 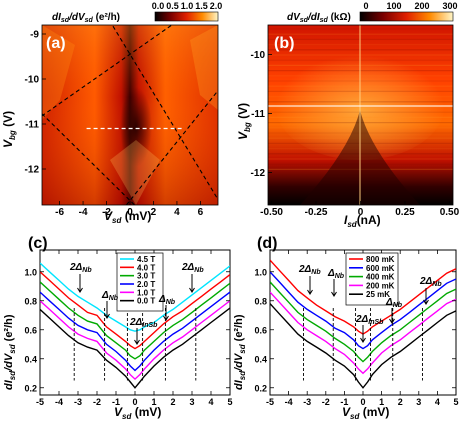 What do you see at coordinates (146, 259) in the screenshot?
I see `legend-label: 4.5 T` at bounding box center [146, 259].